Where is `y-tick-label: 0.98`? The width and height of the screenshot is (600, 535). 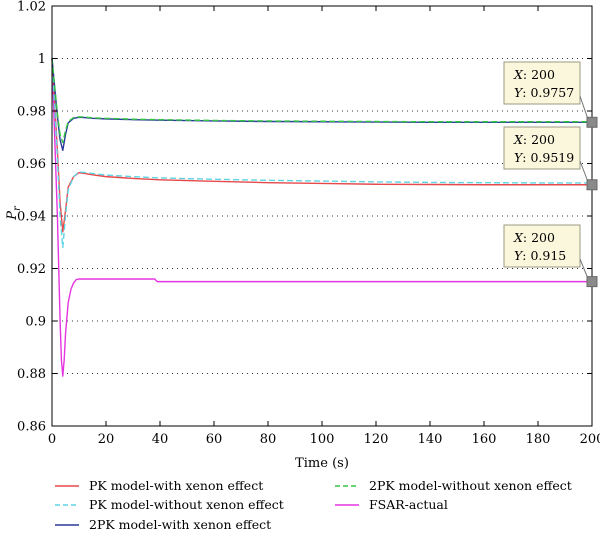
y-tick-label: 0.98 is located at coordinates (31, 112).